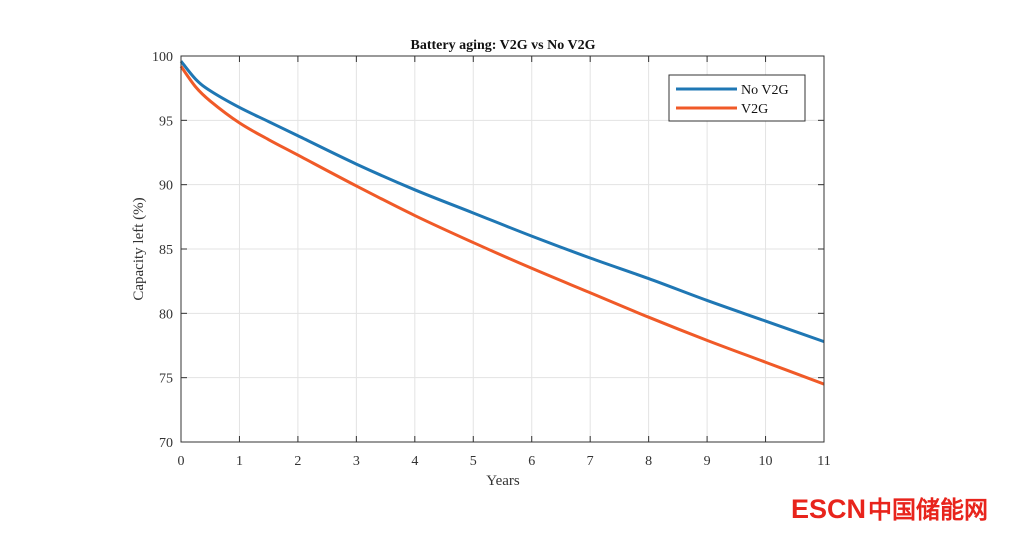 Image resolution: width=1010 pixels, height=537 pixels. Describe the element at coordinates (503, 481) in the screenshot. I see `x-axis-title: Years` at that location.